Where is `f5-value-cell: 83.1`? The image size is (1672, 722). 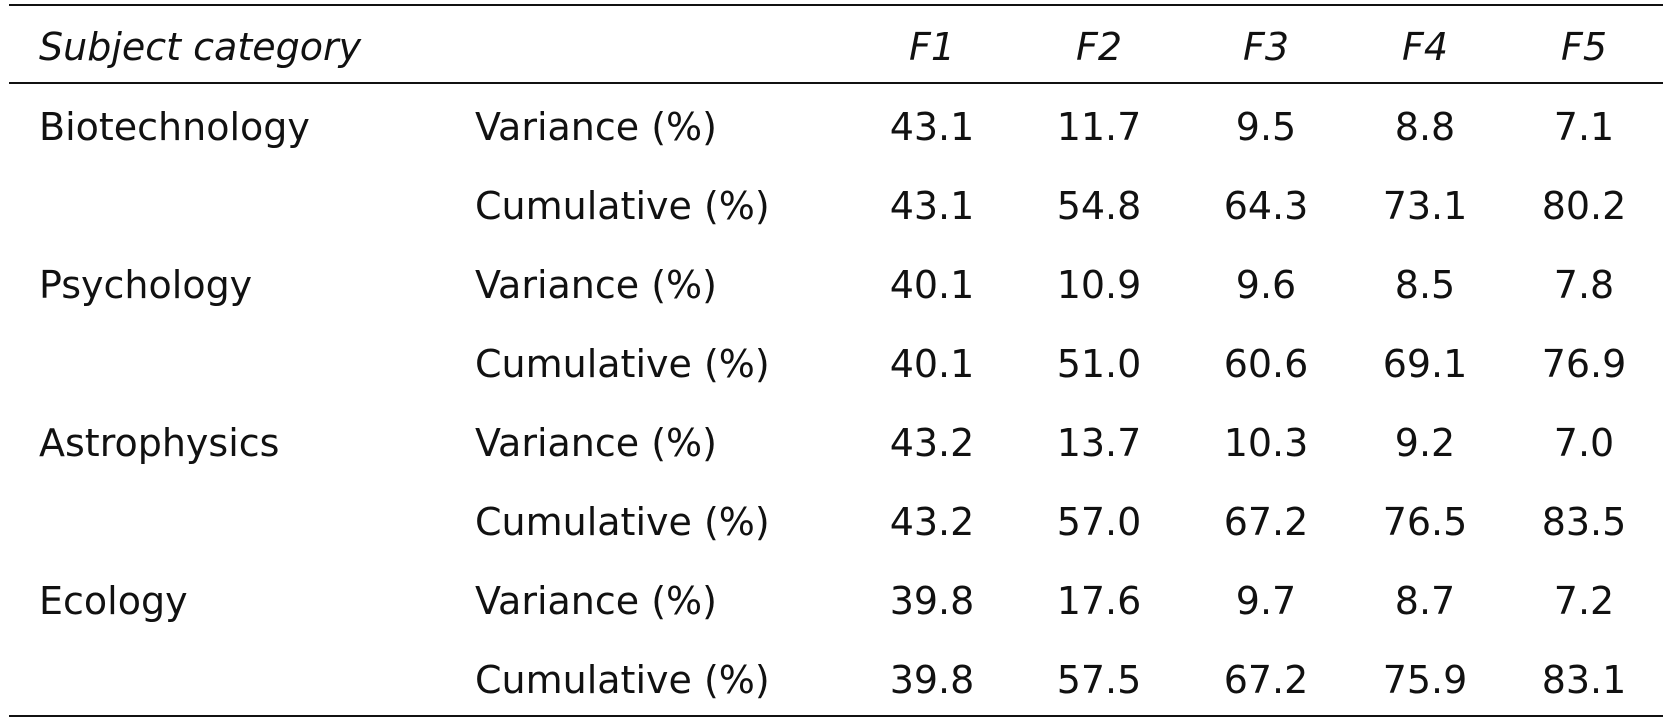
f5-value-cell: 83.1 is located at coordinates (1584, 680).